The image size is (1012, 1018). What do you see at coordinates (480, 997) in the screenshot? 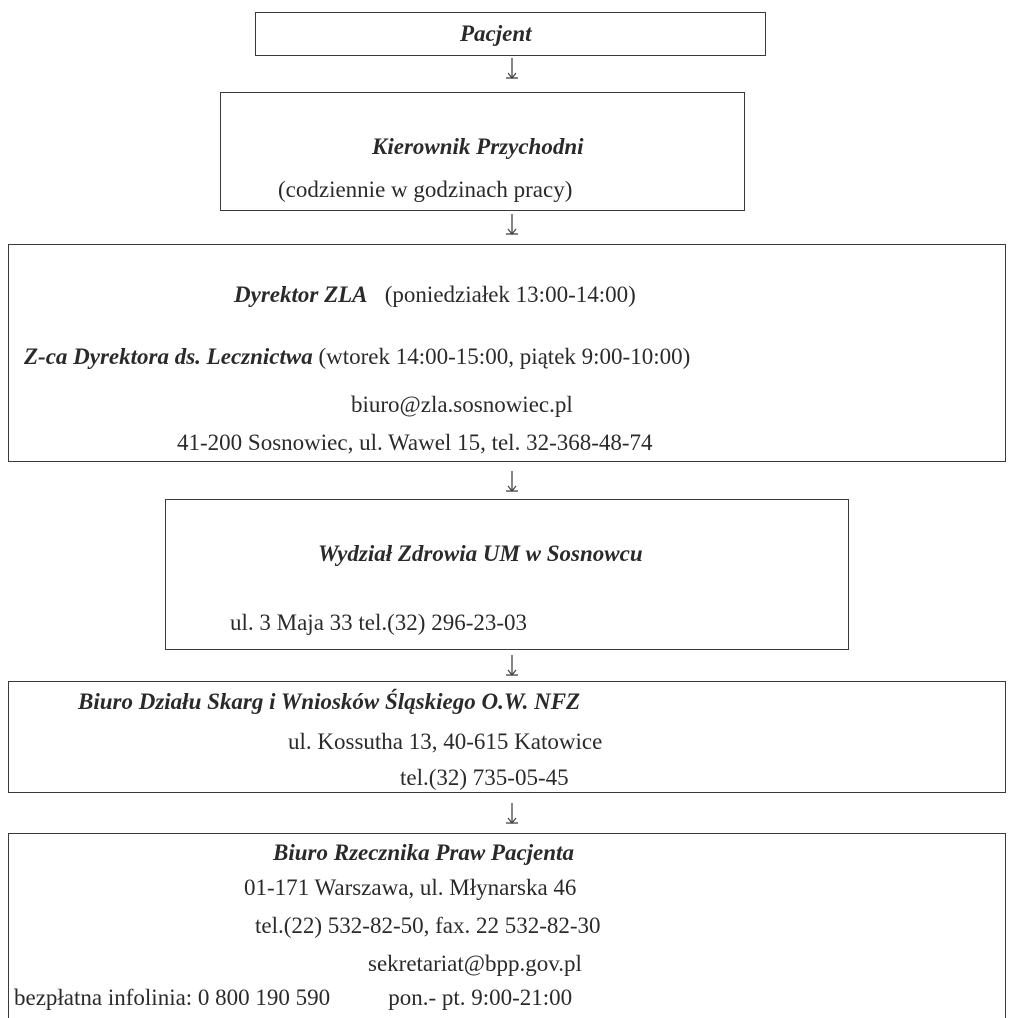
I see `ombudsman-infoline-hours: pon.- pt. 9:00-21:00` at bounding box center [480, 997].